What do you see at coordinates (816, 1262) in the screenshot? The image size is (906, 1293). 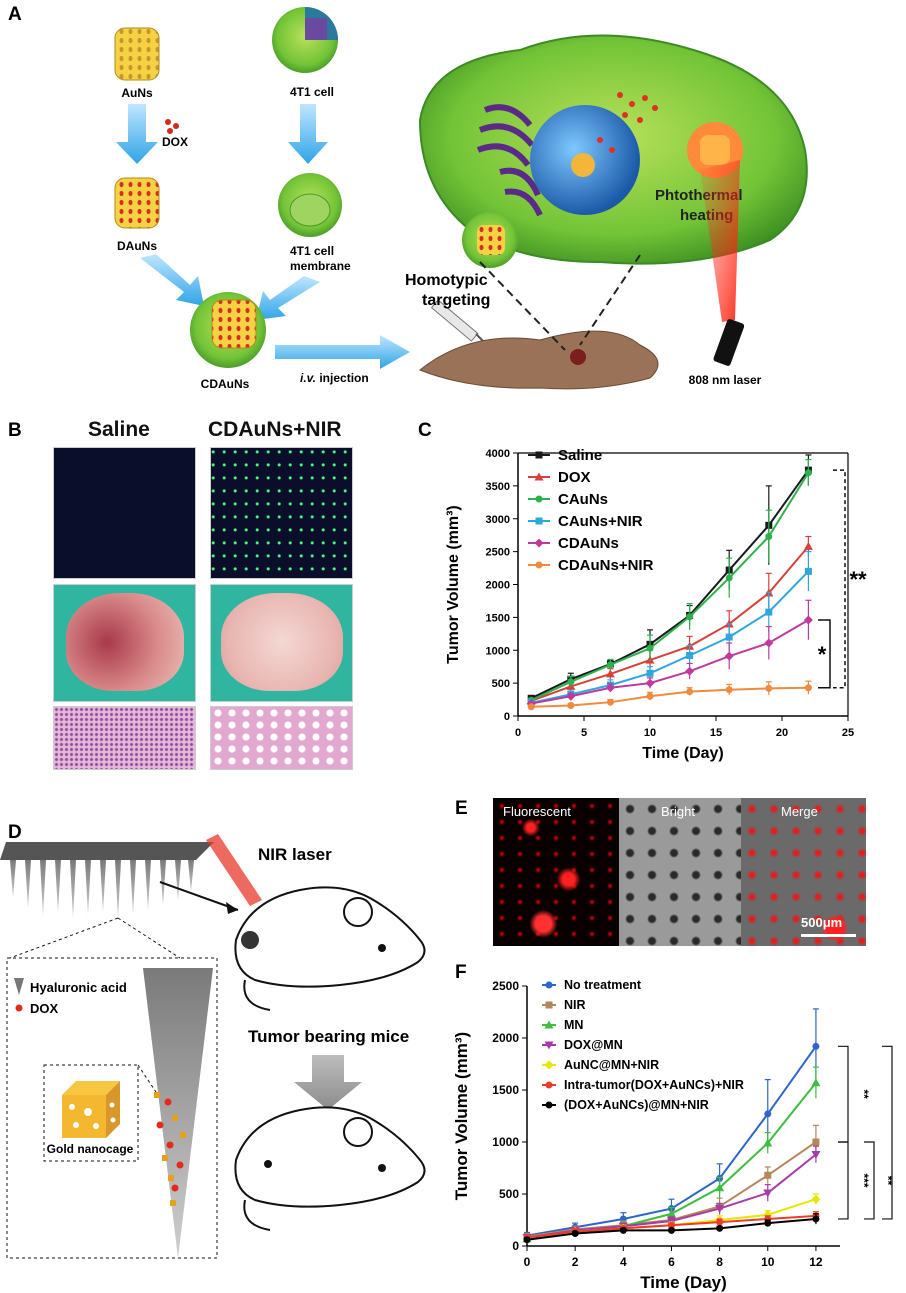 I see `x-tick-label: 12` at bounding box center [816, 1262].